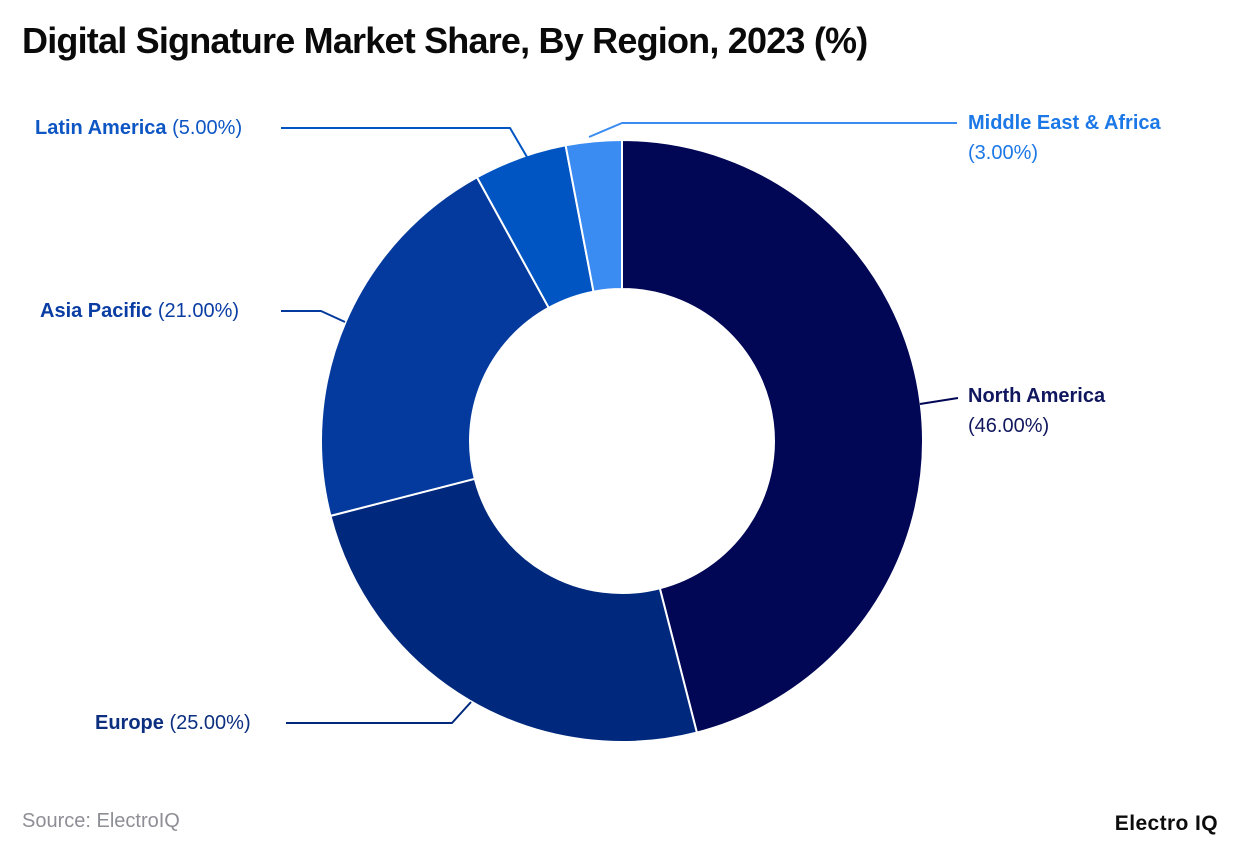 The height and width of the screenshot is (856, 1240). Describe the element at coordinates (207, 128) in the screenshot. I see `slice-label-pct: (5.00%)` at that location.